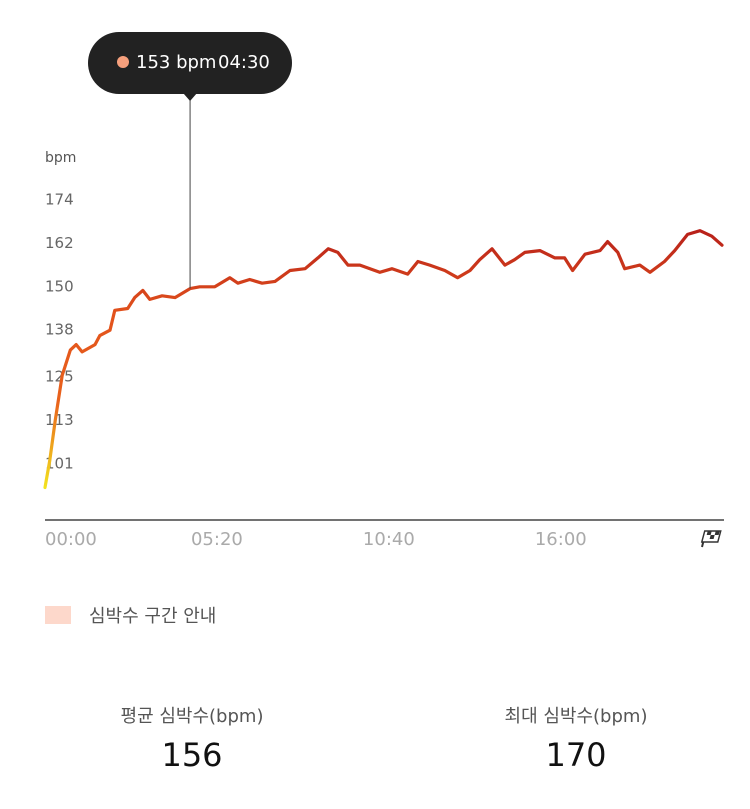  Describe the element at coordinates (59, 463) in the screenshot. I see `y-tick-label: 101` at that location.